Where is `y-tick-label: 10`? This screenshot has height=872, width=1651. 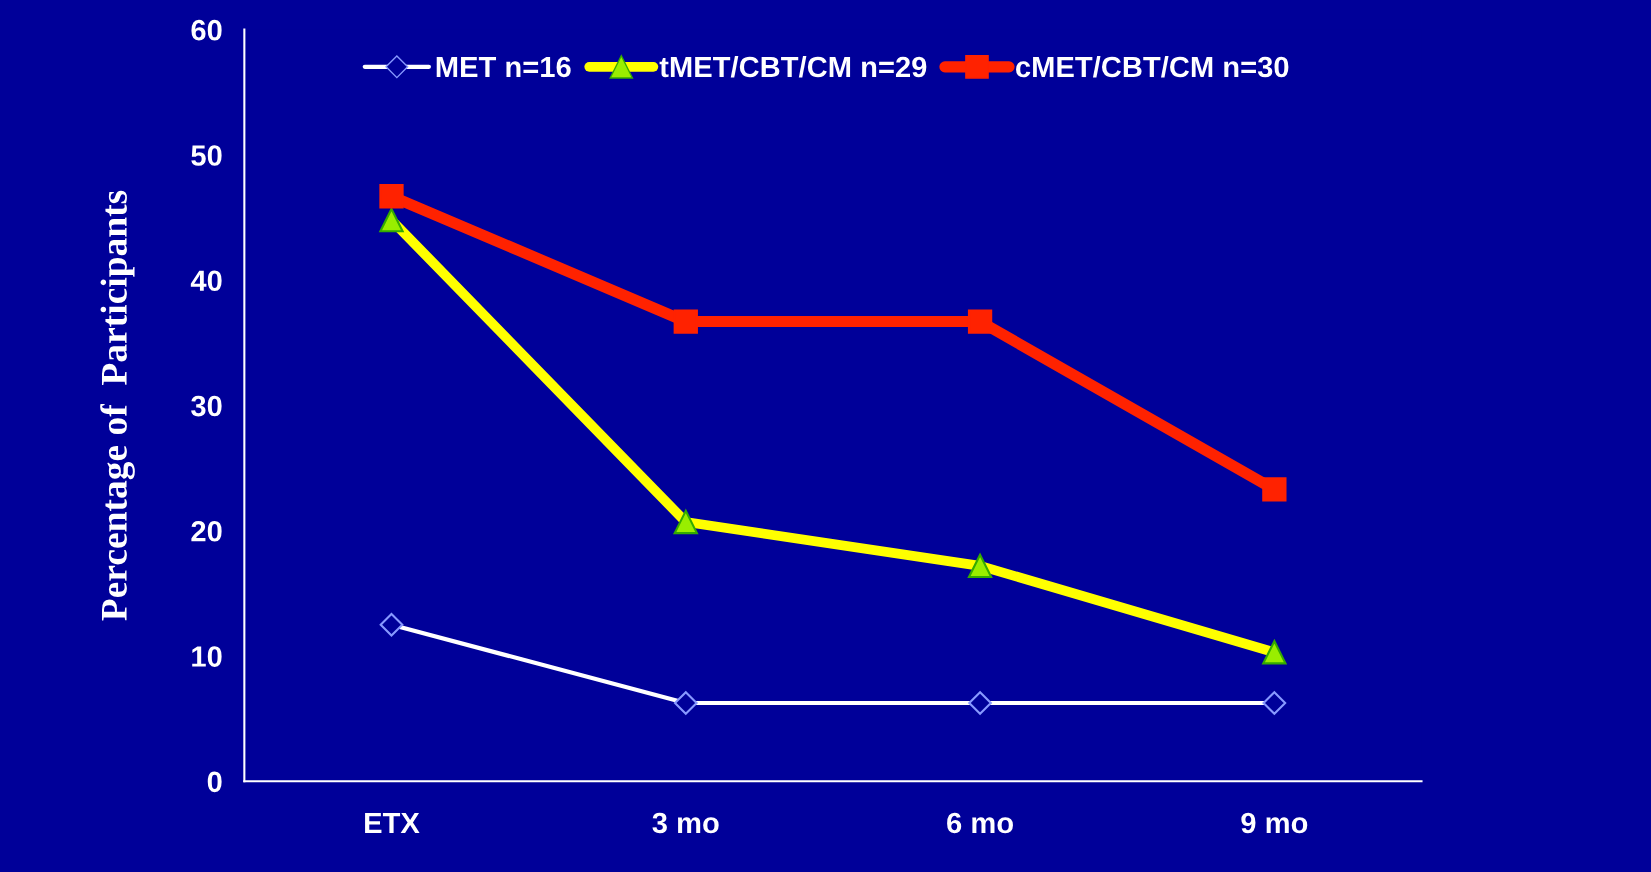 y-tick-label: 10 is located at coordinates (207, 656).